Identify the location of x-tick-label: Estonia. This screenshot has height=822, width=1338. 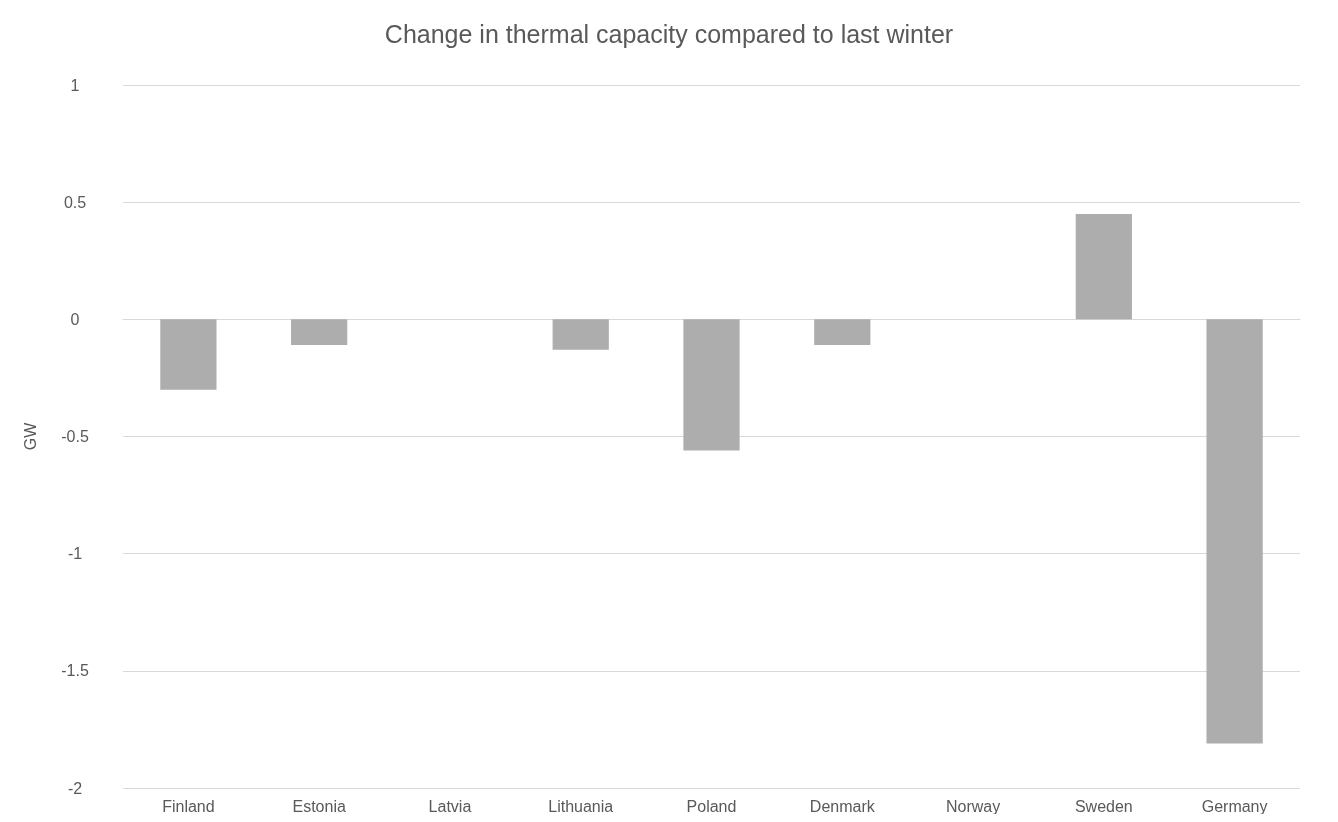
(319, 806).